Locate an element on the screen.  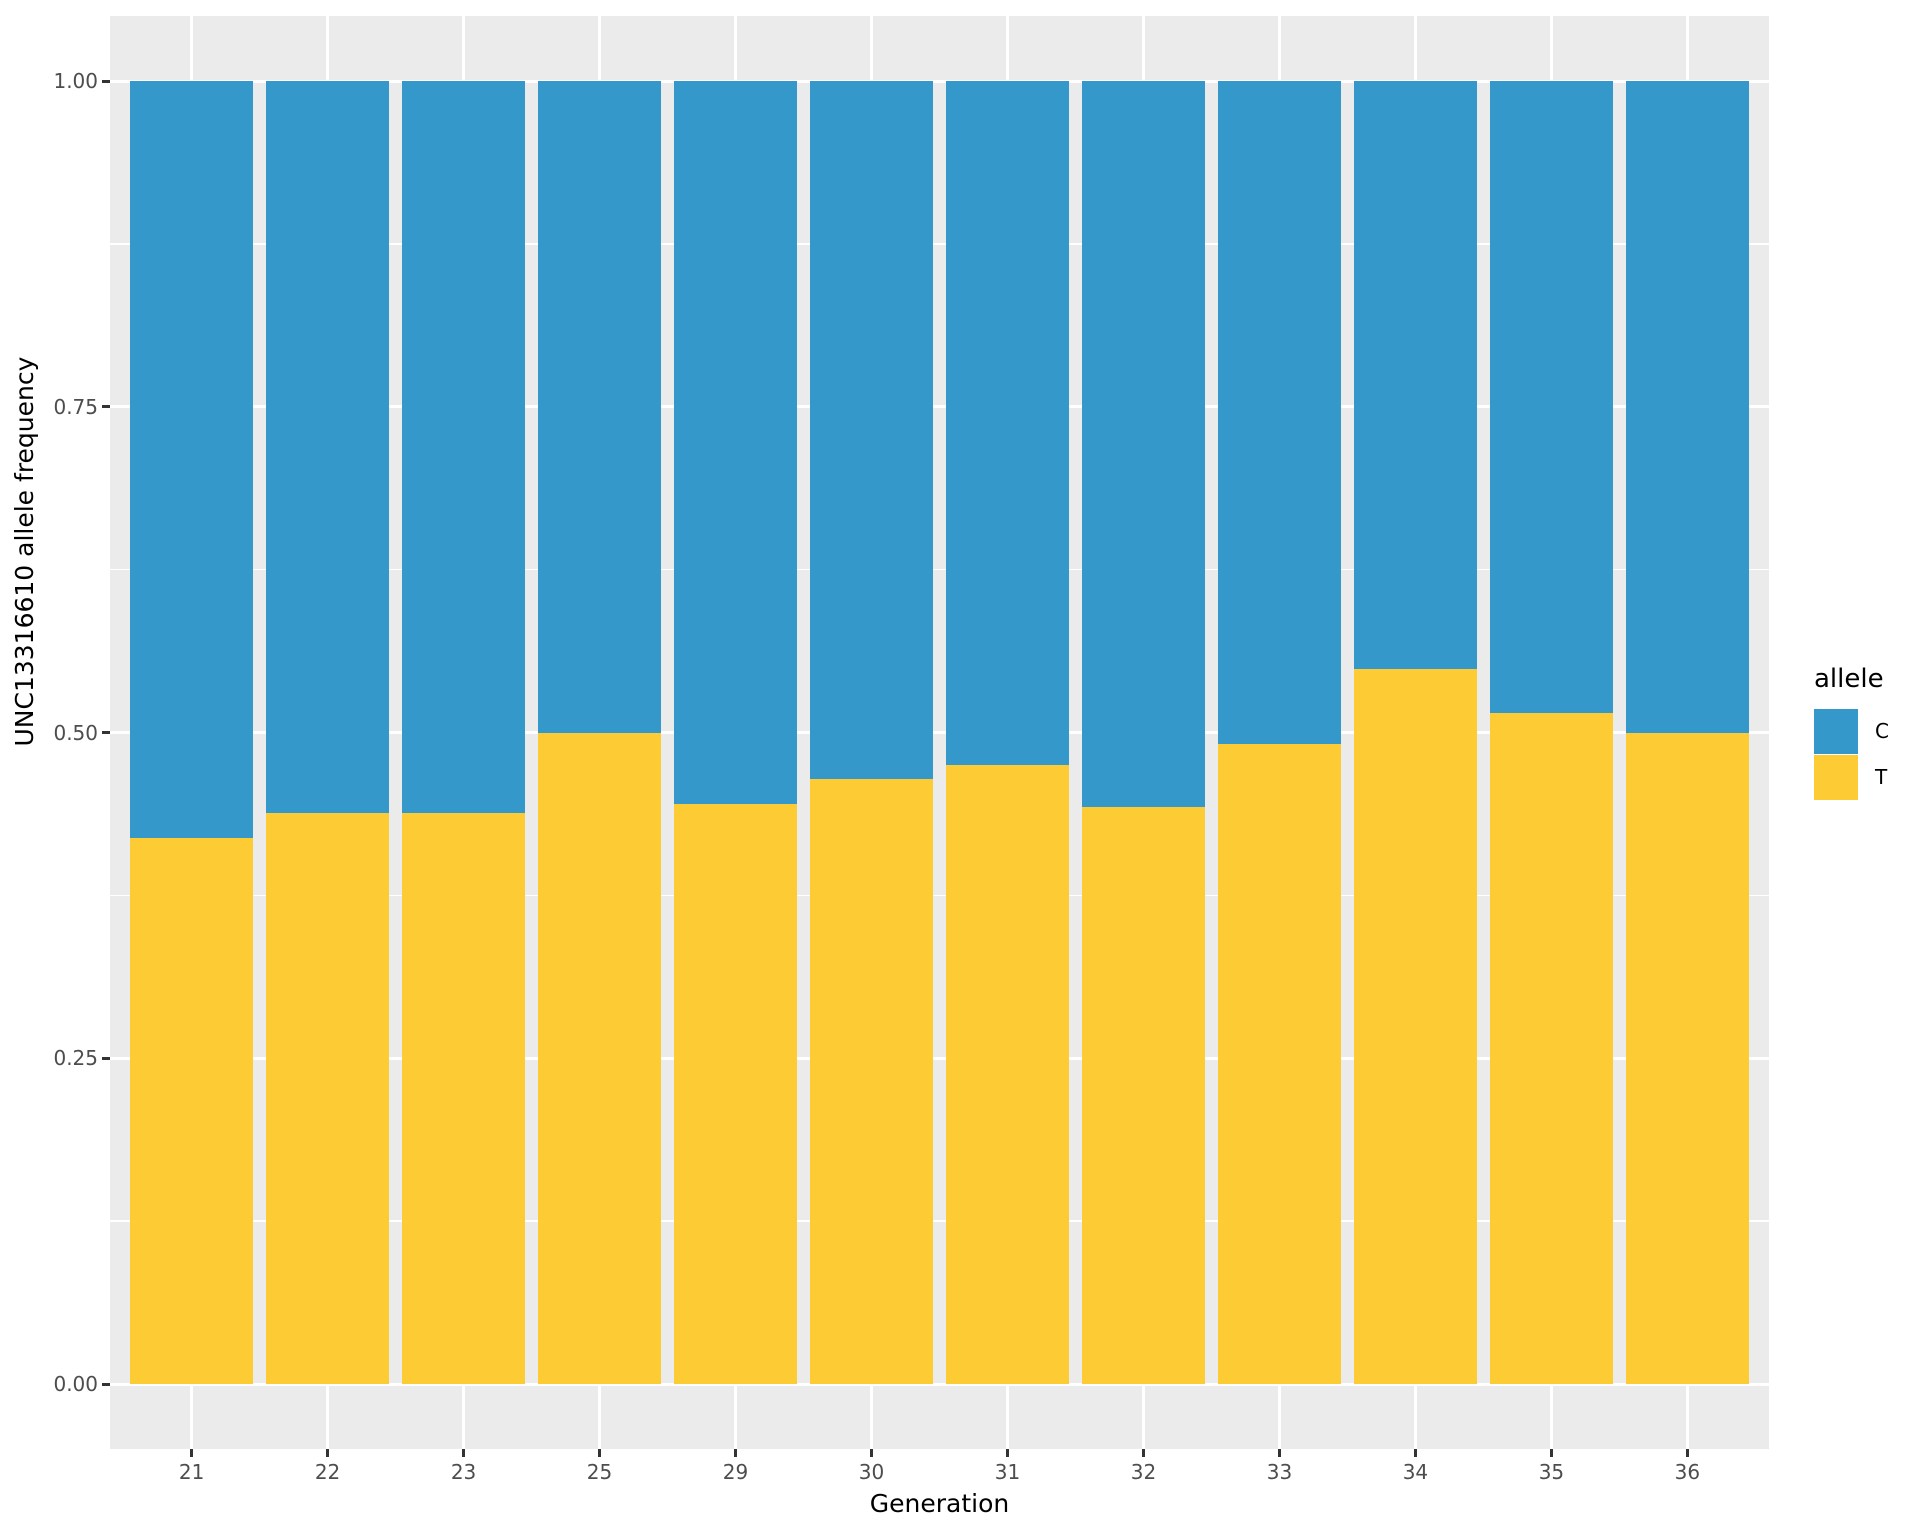
x-axis-title: Generation is located at coordinates (939, 1503).